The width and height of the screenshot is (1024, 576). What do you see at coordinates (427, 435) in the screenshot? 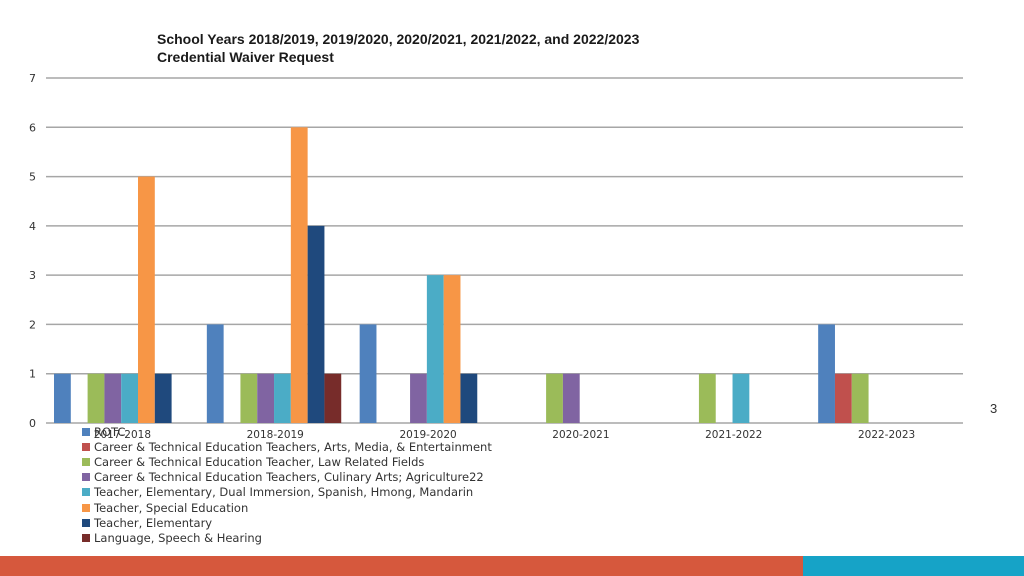
I see `x-tick-label: 2019-2020` at bounding box center [427, 435].